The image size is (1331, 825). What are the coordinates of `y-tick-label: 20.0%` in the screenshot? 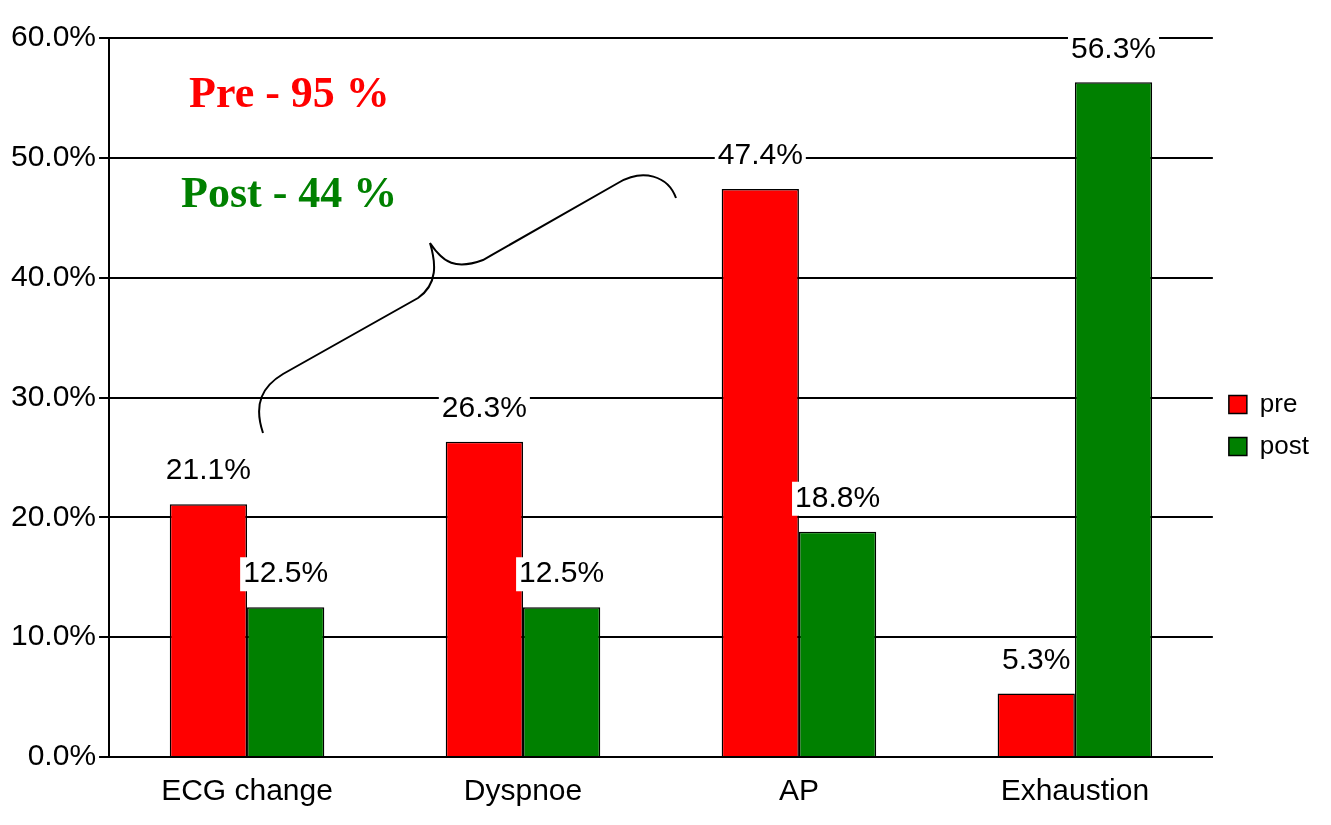 It's located at (53, 515).